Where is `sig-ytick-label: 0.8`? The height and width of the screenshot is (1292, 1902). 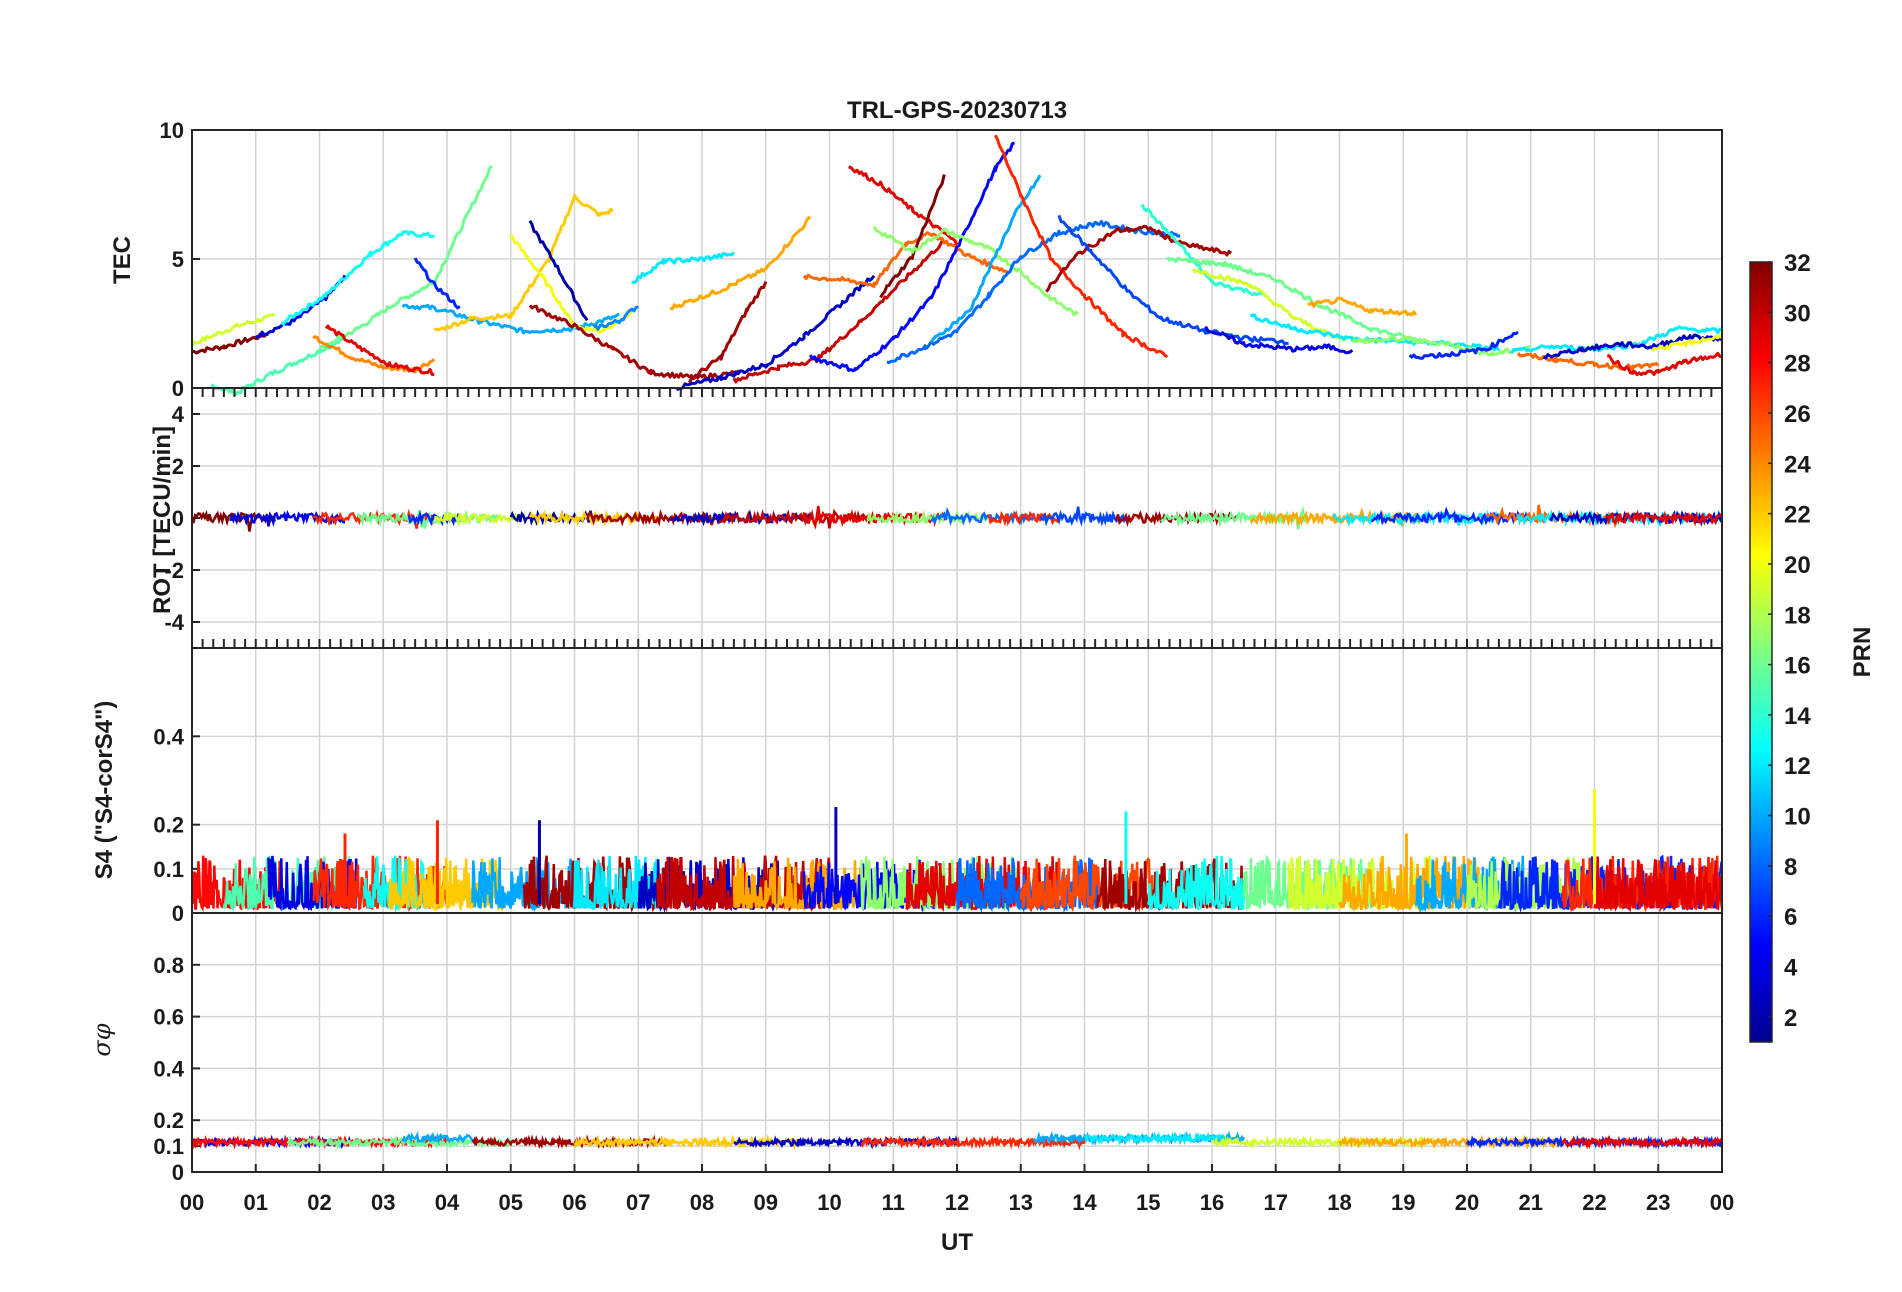 sig-ytick-label: 0.8 is located at coordinates (168, 965).